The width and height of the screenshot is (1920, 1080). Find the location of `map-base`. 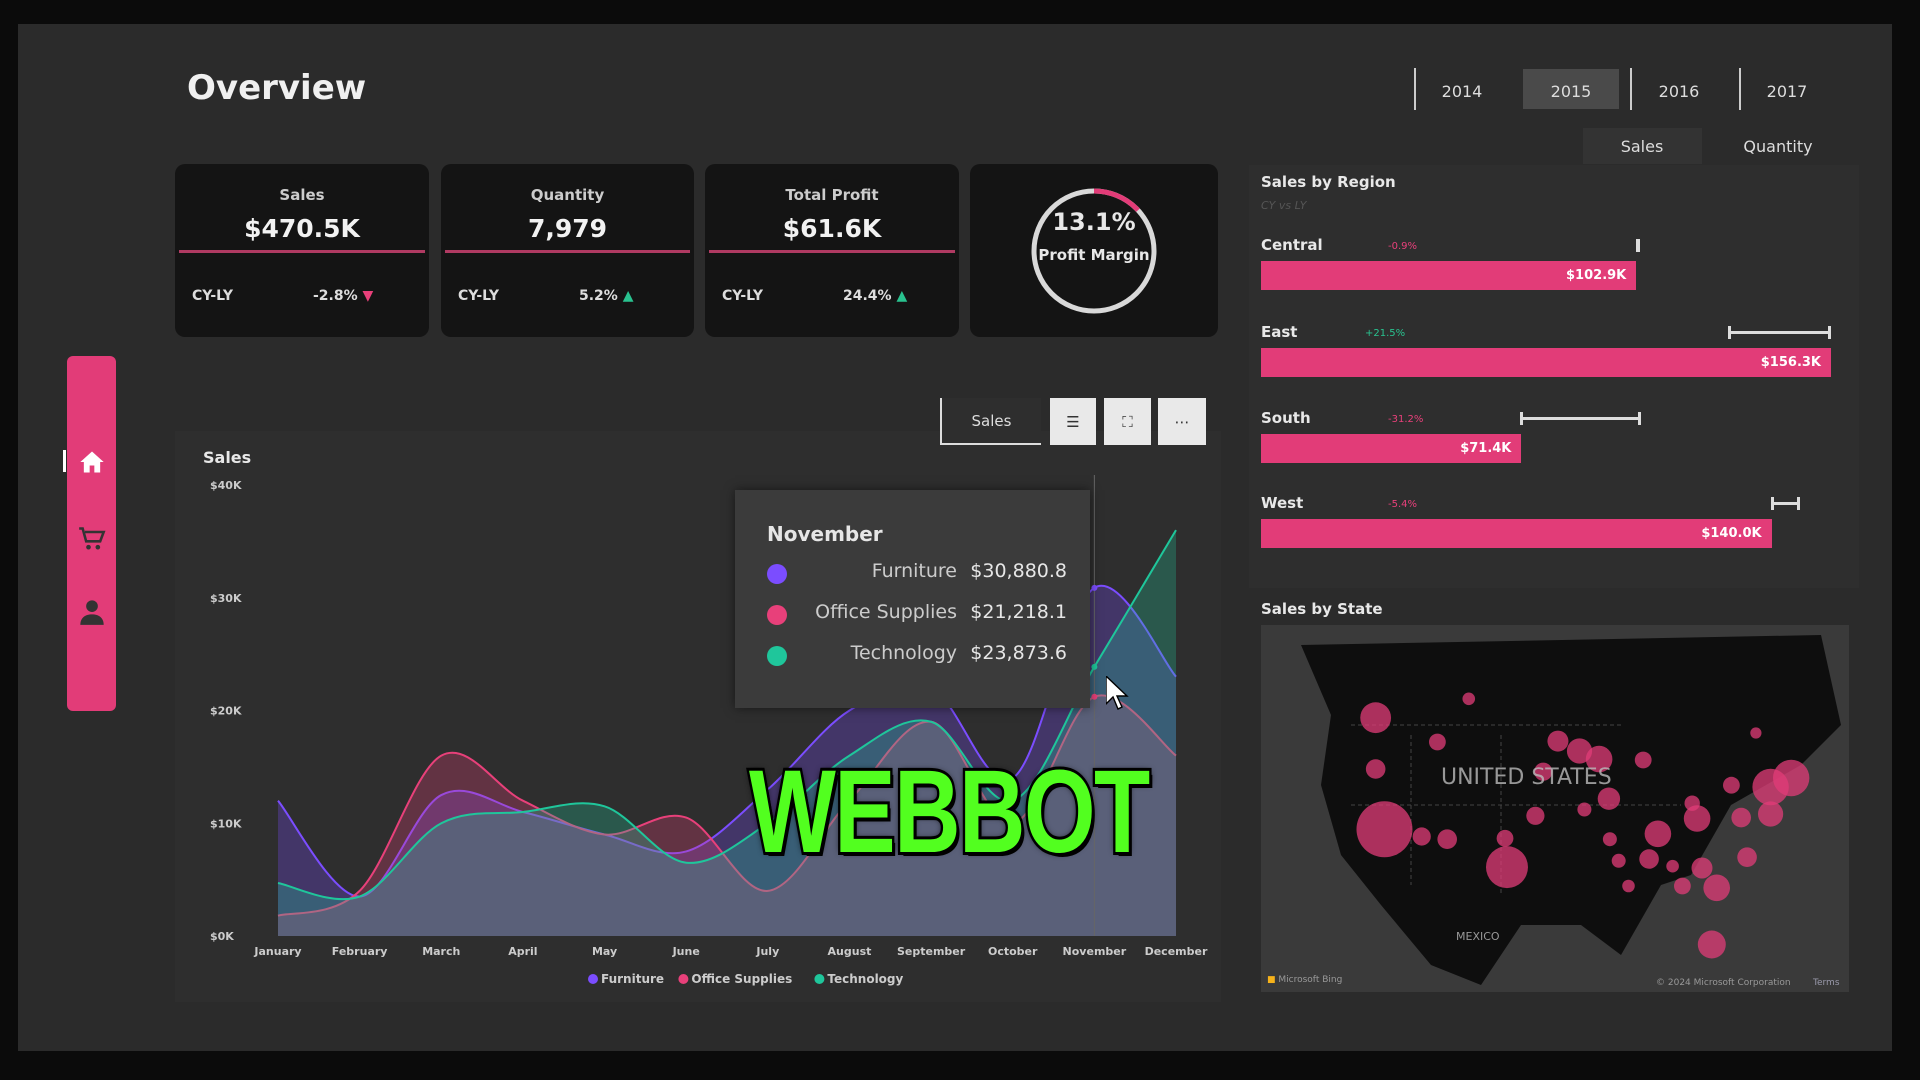

map-base is located at coordinates (1571, 810).